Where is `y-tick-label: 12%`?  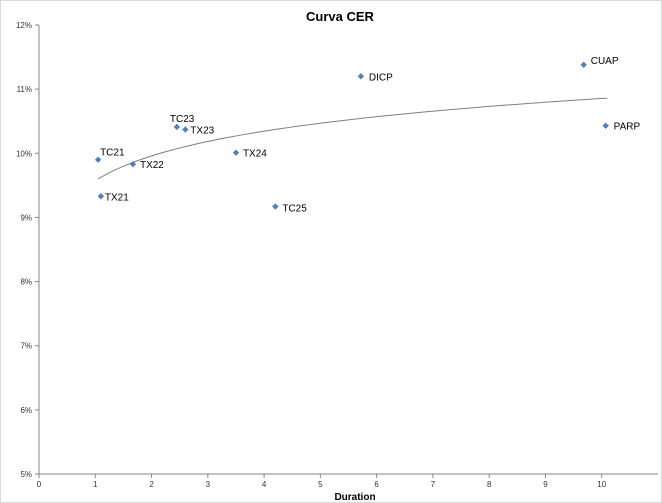 y-tick-label: 12% is located at coordinates (24, 25).